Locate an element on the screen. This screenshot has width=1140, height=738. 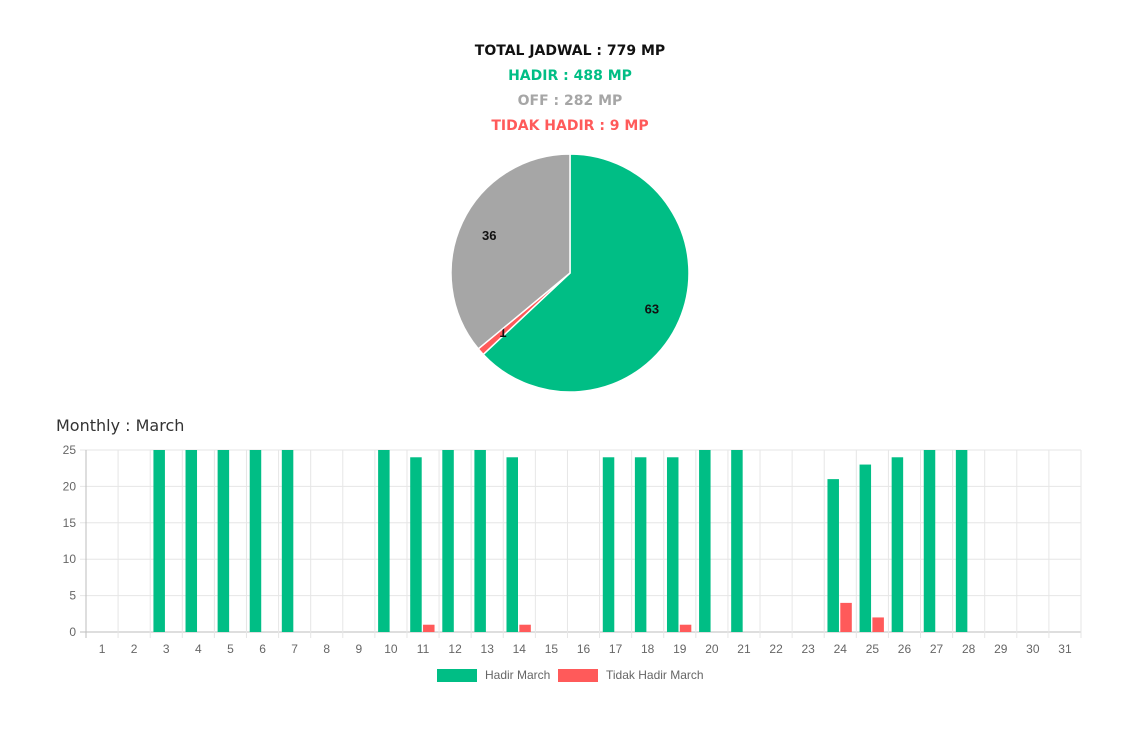
x-tick-label: 26 is located at coordinates (905, 649).